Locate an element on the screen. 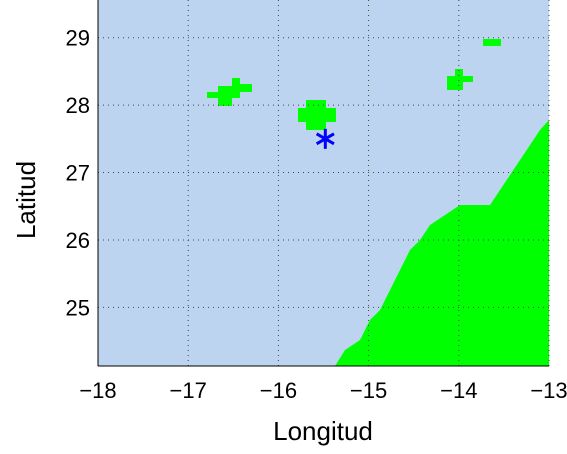  y-axis-label: Latitud is located at coordinates (26, 200).